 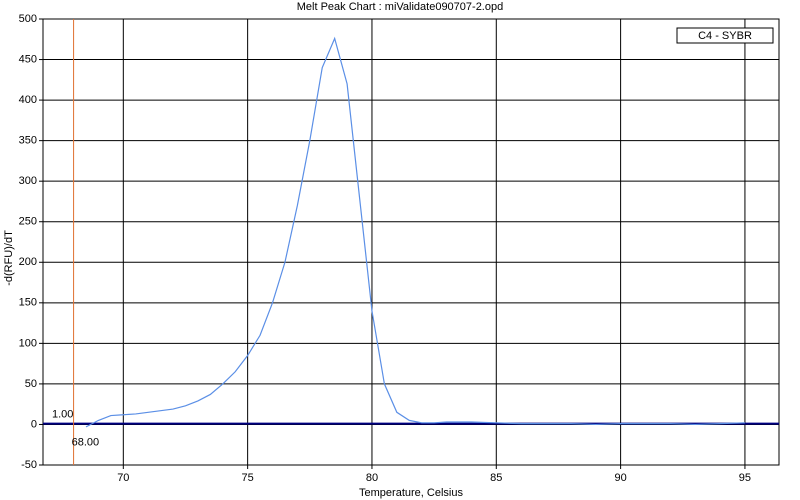 What do you see at coordinates (620, 478) in the screenshot?
I see `x-tick-label: 90` at bounding box center [620, 478].